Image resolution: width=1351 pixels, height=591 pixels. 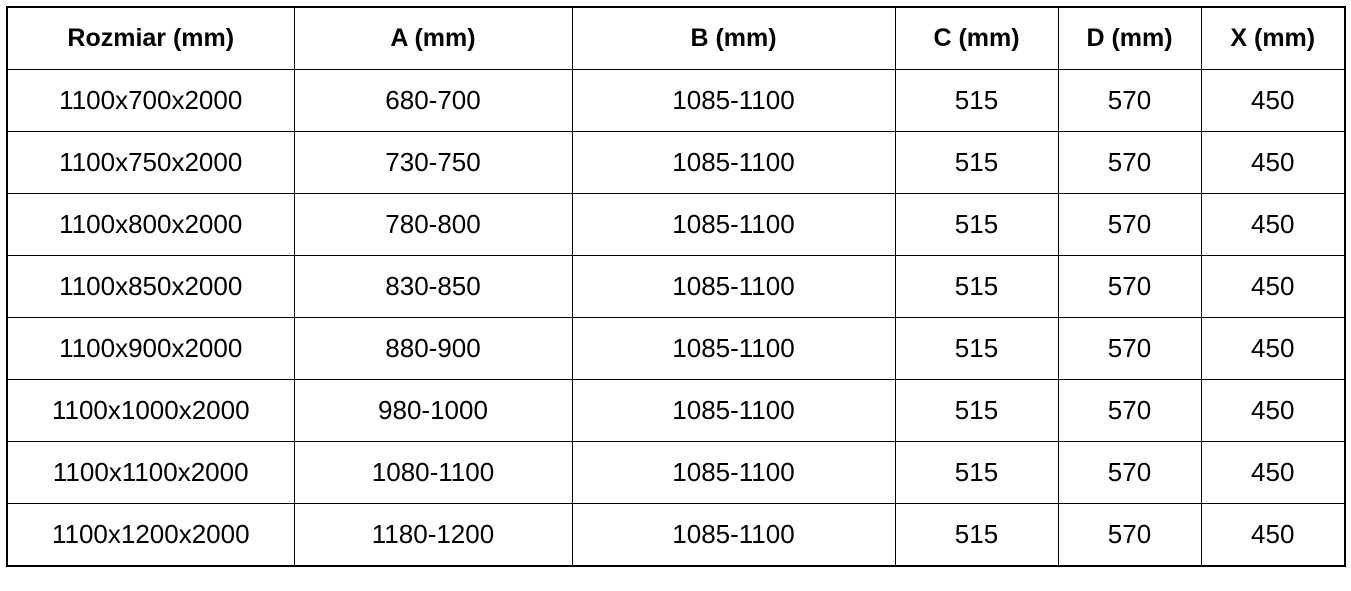 What do you see at coordinates (976, 38) in the screenshot?
I see `column-header-c: C (mm)` at bounding box center [976, 38].